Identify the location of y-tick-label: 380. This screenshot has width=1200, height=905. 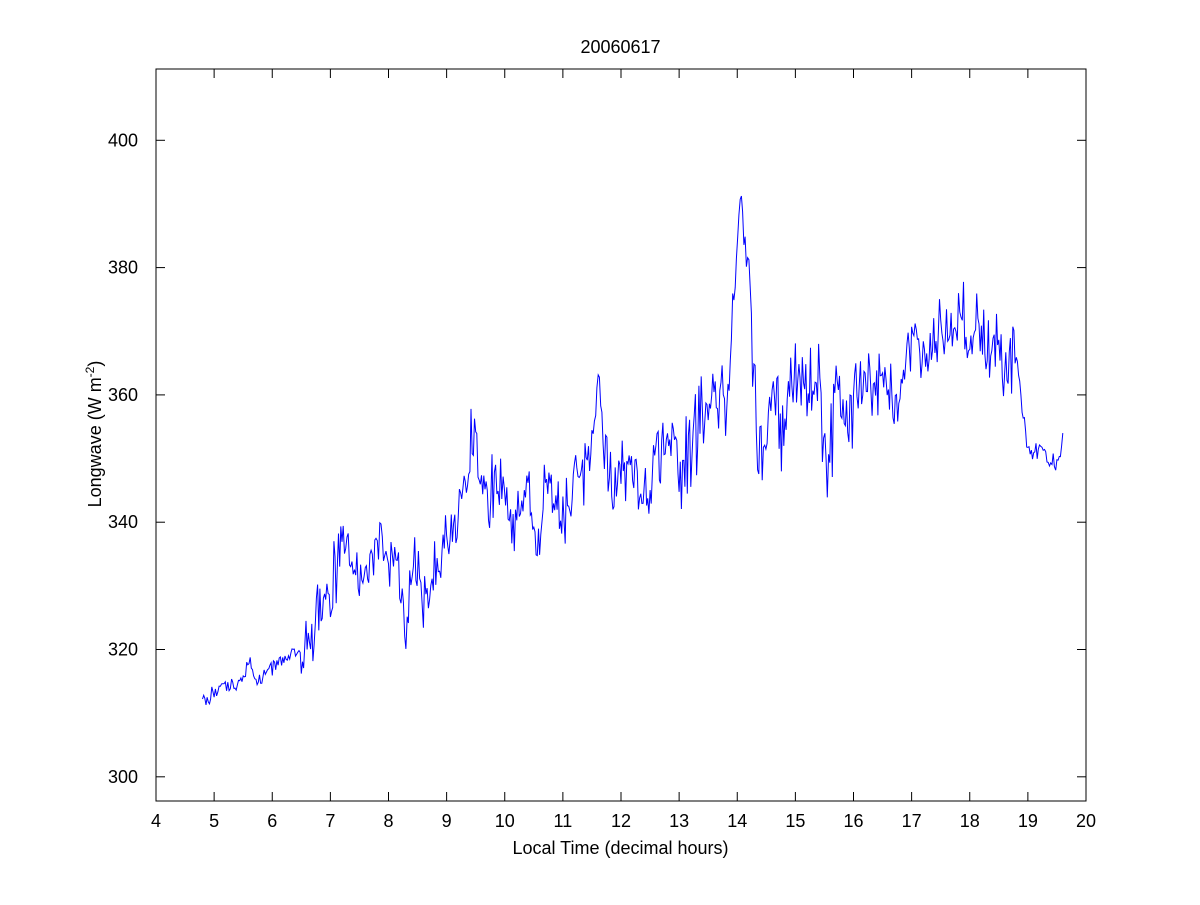
(123, 268).